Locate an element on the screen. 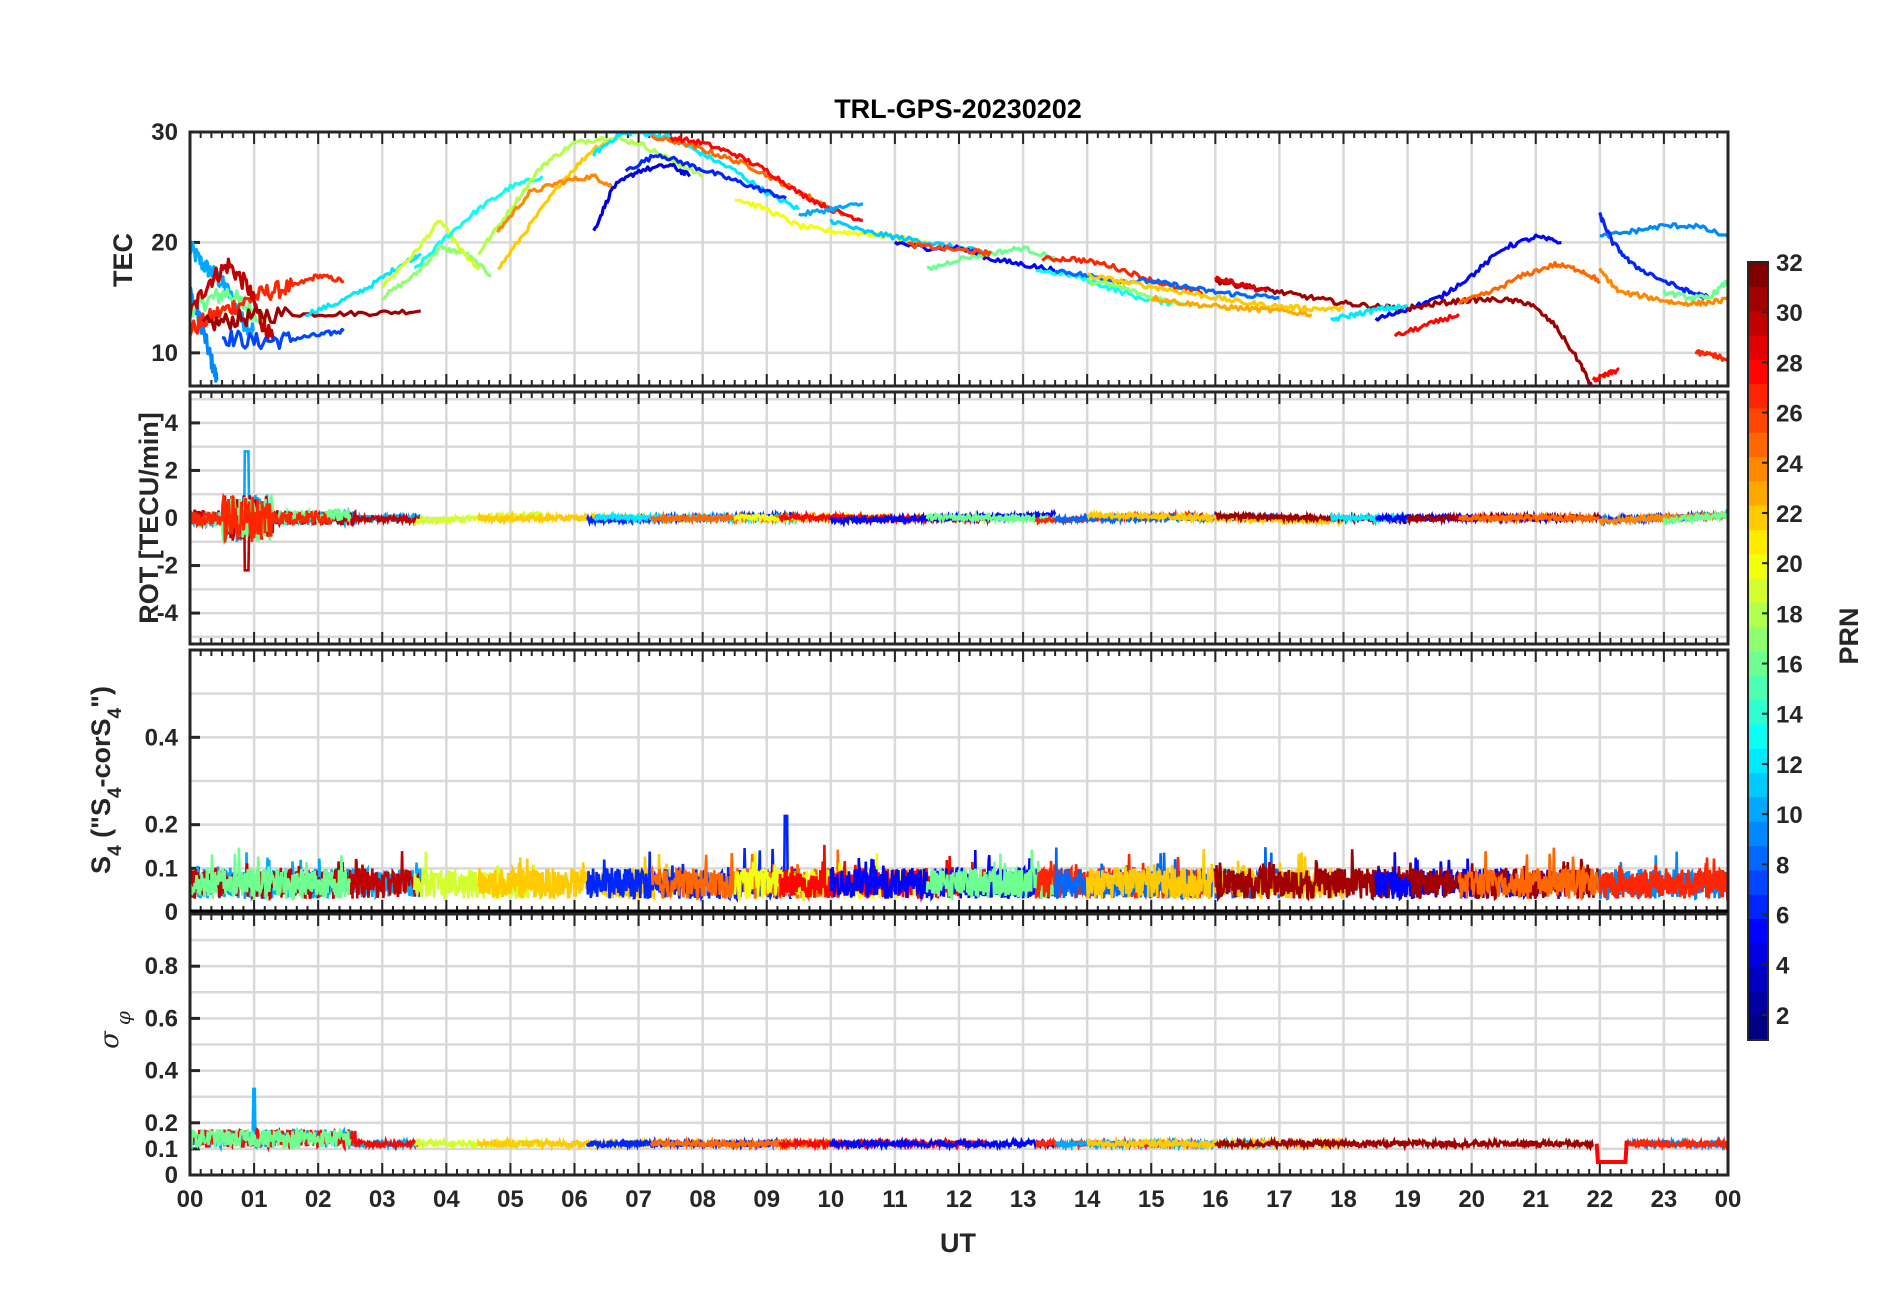 The width and height of the screenshot is (1902, 1292). colorbar-tick-label: 26 is located at coordinates (1789, 414).